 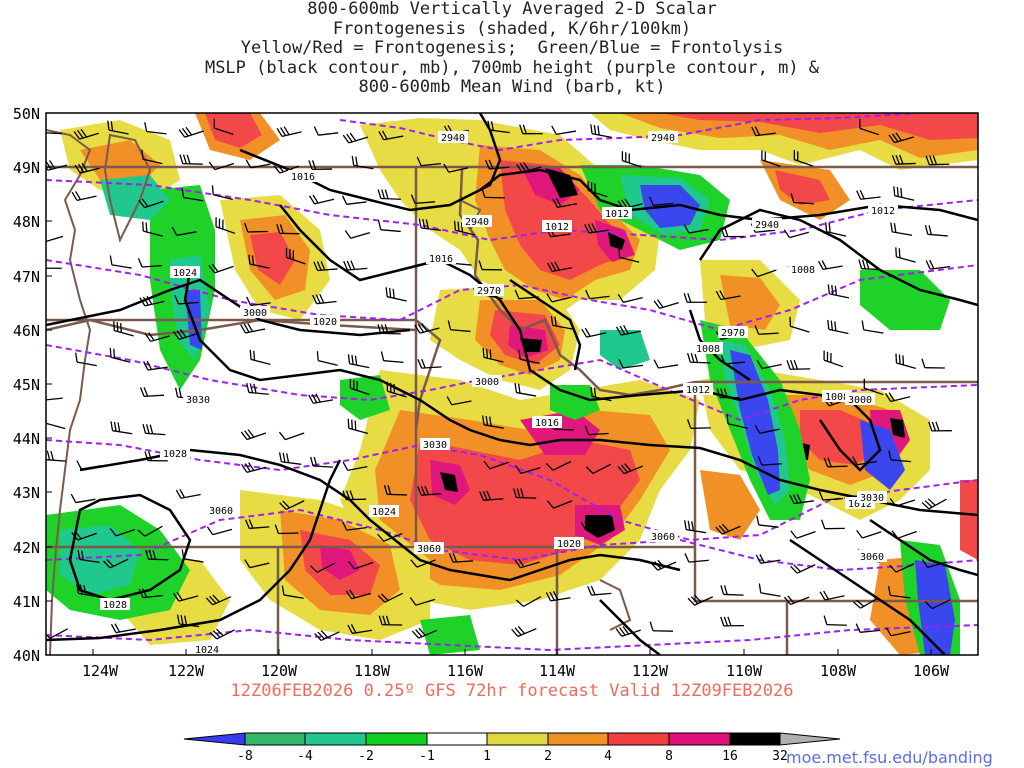 I want to click on svg-text: 2970, so click(x=733, y=333).